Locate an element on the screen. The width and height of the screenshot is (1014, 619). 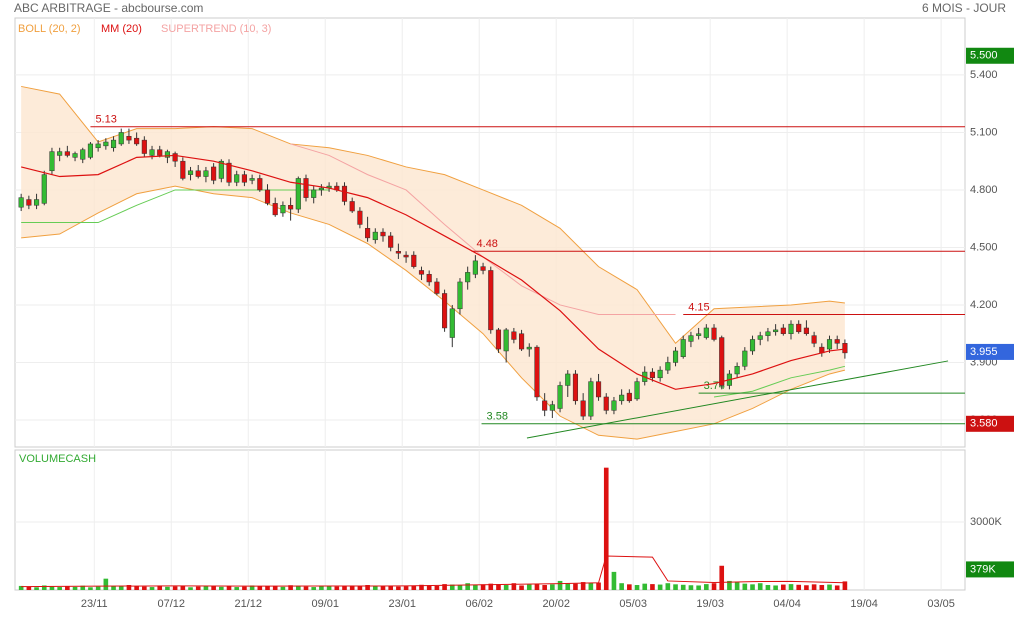
legend-entry: MM (20) is located at coordinates (121, 29).